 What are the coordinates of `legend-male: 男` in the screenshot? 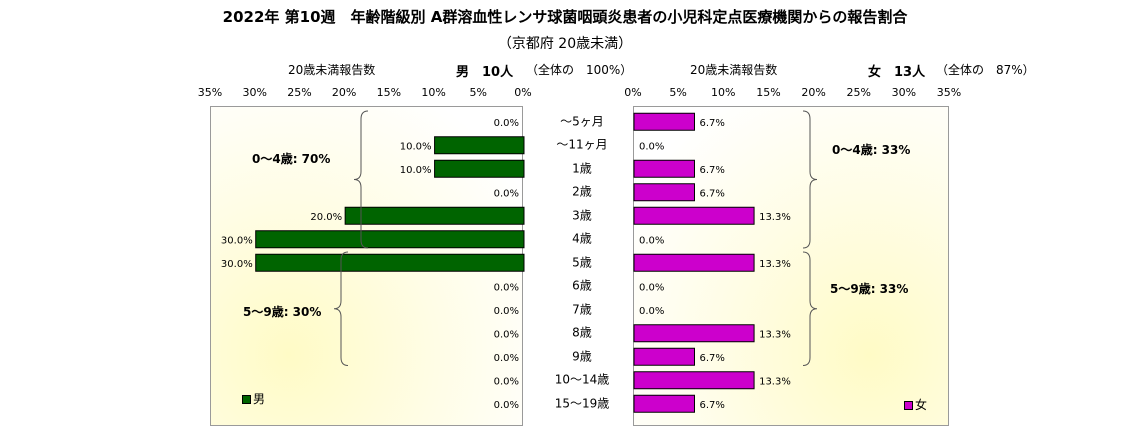 It's located at (253, 398).